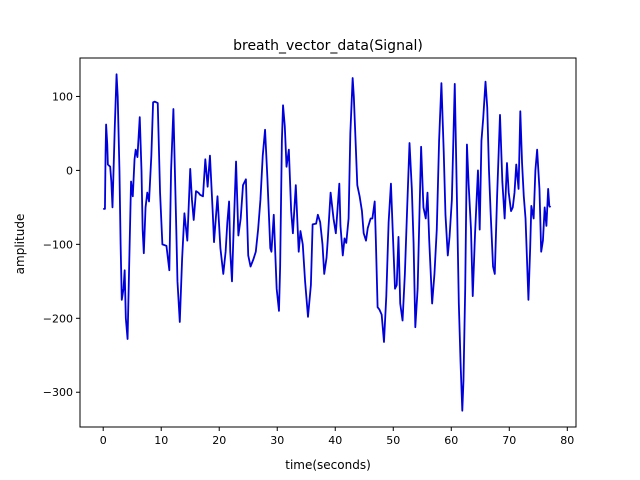 The image size is (640, 480). Describe the element at coordinates (69, 170) in the screenshot. I see `y-tick-label-3: 0` at that location.